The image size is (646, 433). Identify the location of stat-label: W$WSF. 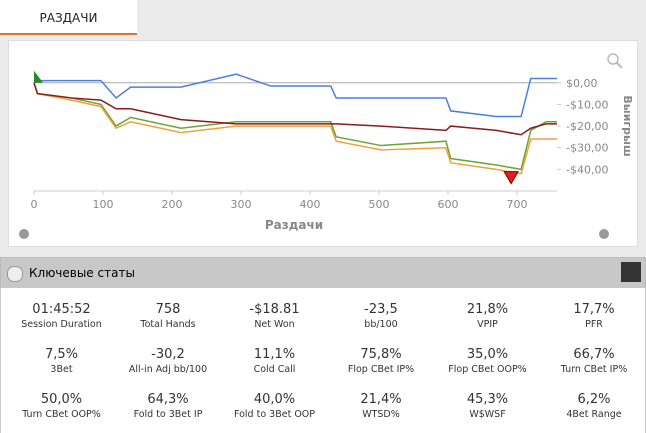
(487, 414).